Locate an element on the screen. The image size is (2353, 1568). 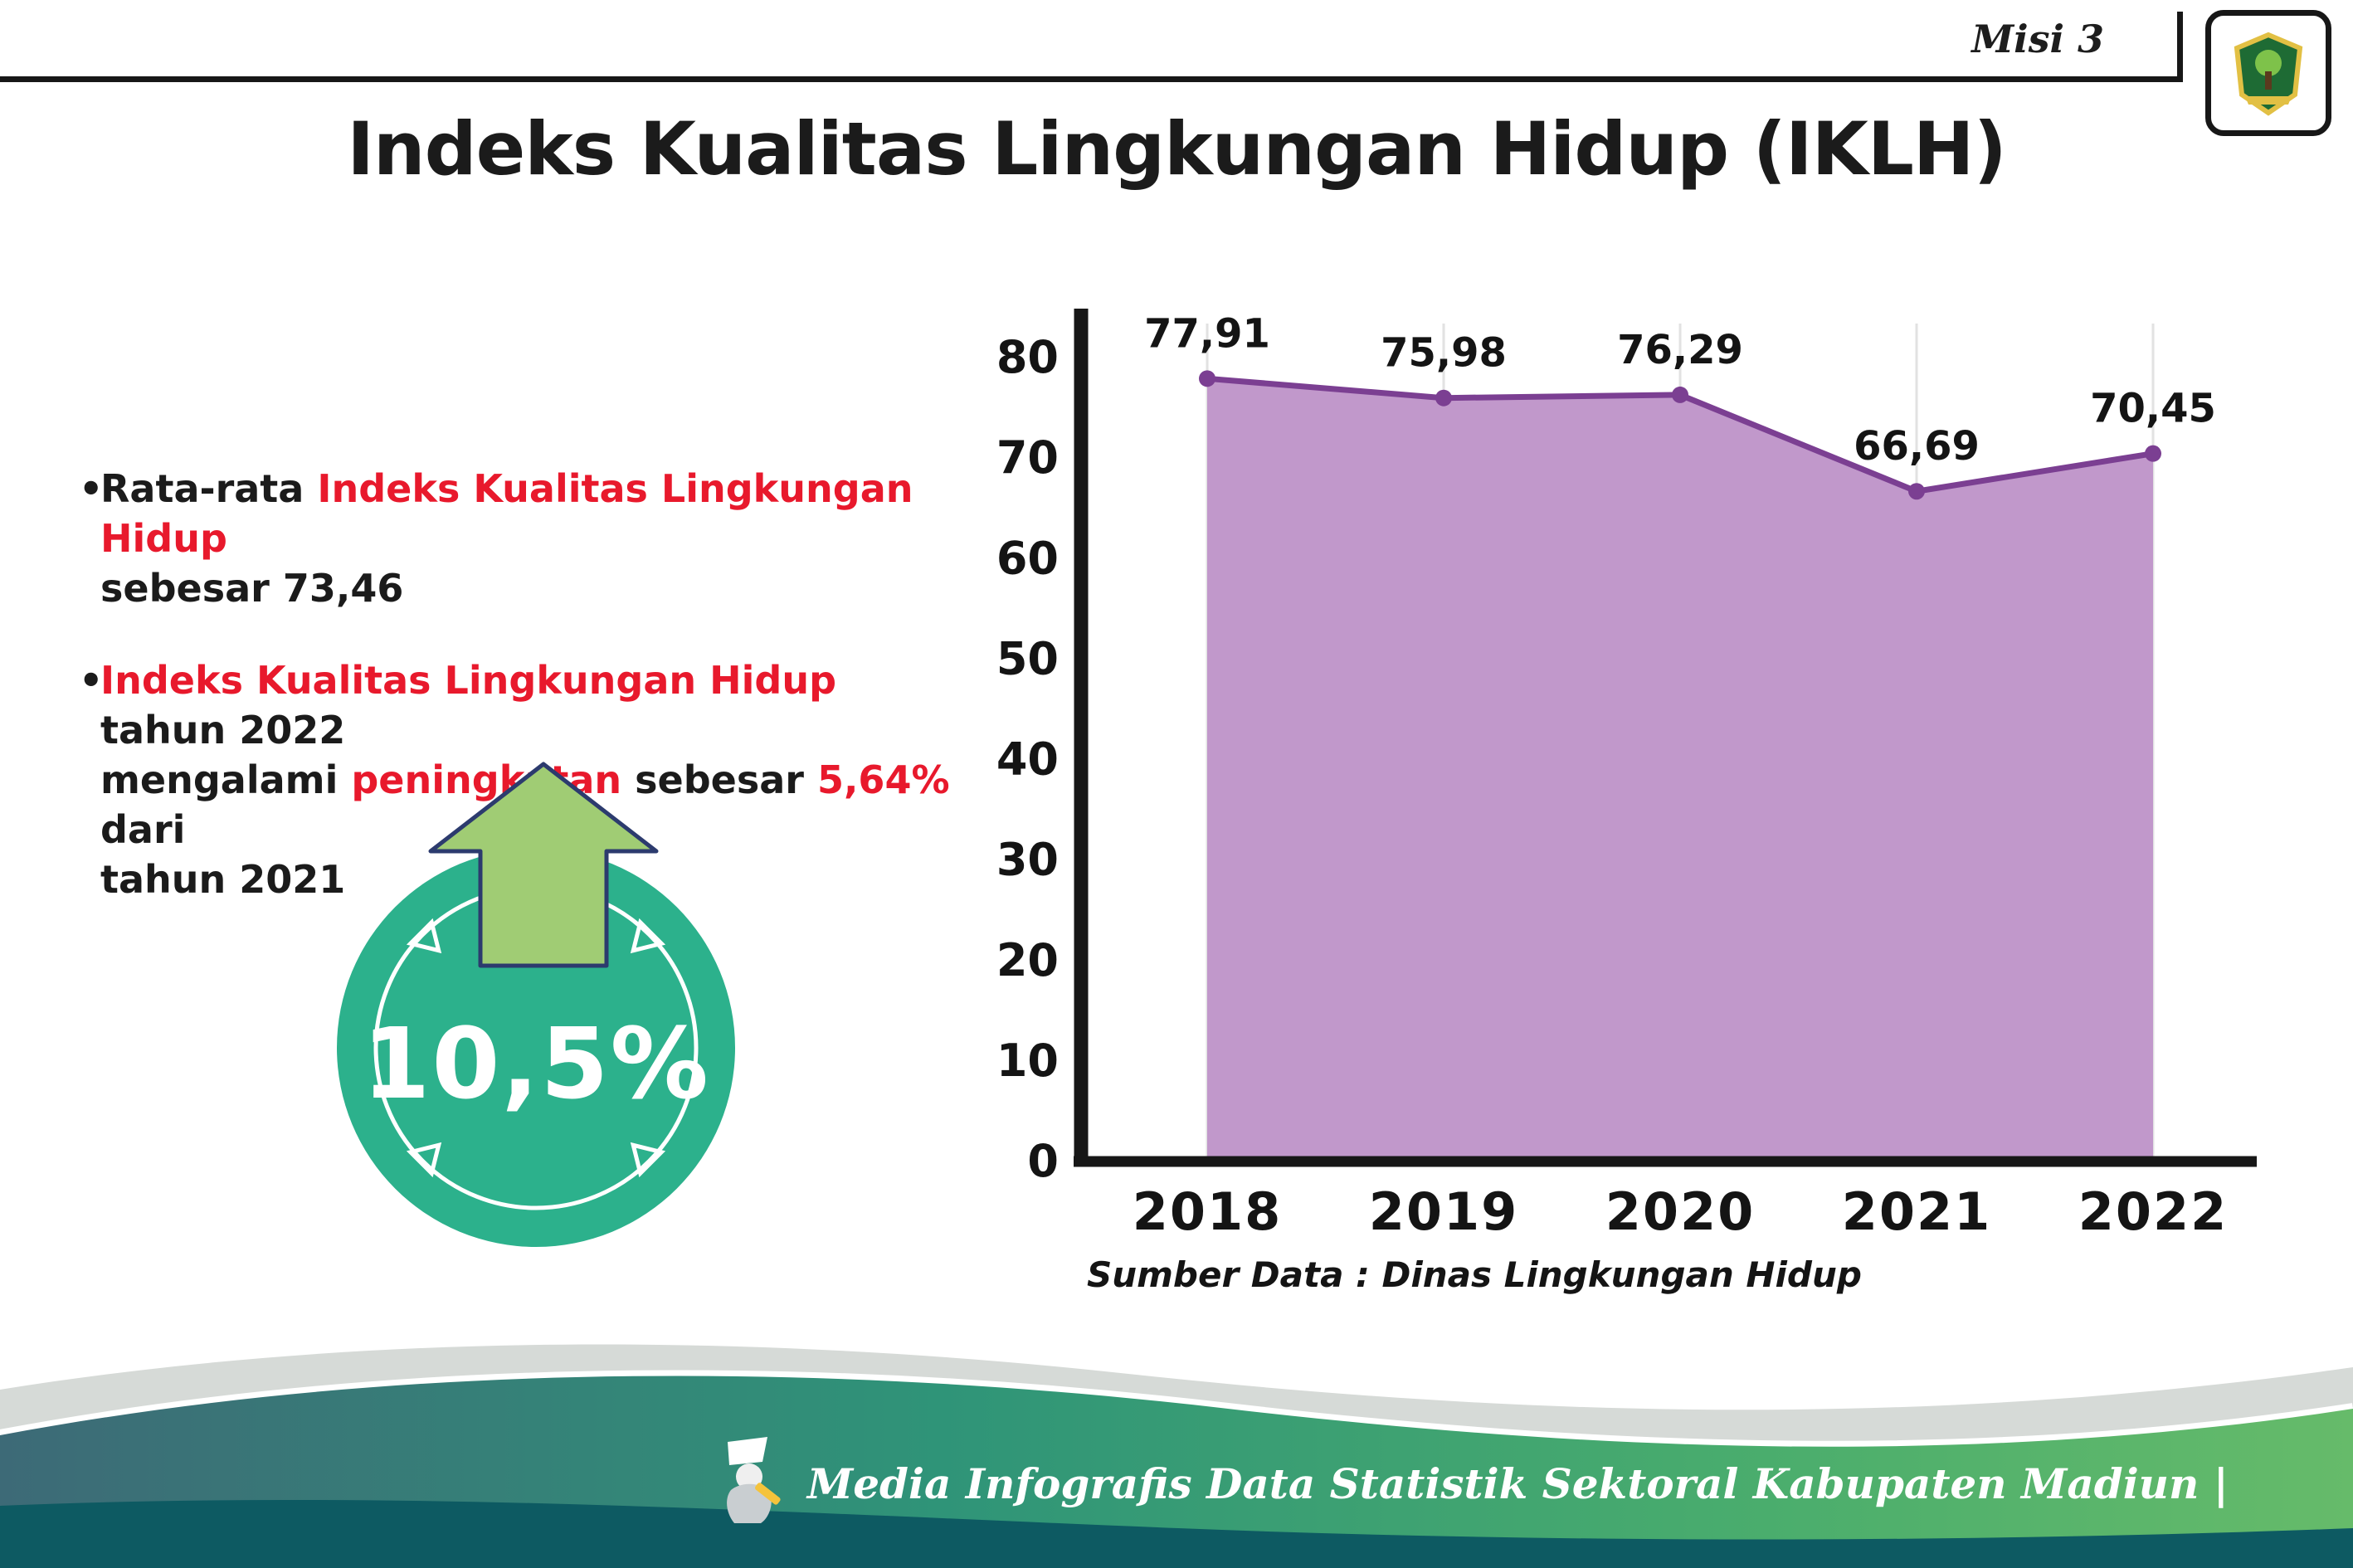
page-title: Indeks Kualitas Lingkungan Hidup (IKLH) is located at coordinates (1177, 149).